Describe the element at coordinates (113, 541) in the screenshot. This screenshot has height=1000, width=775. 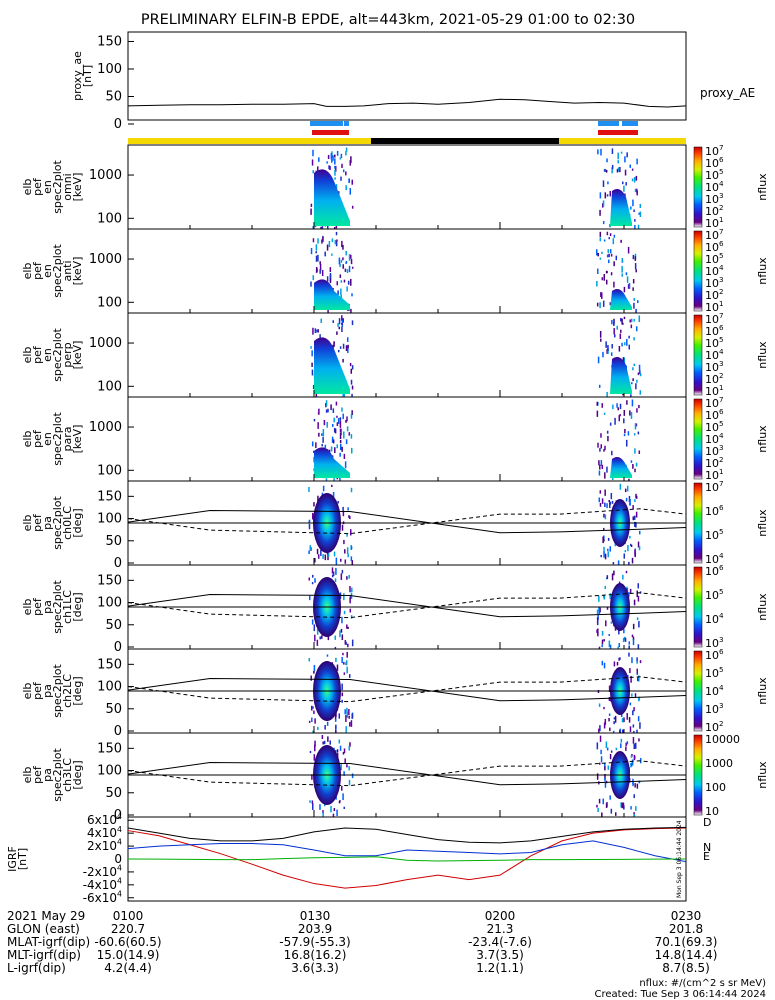
I see `panel-ch0LC-ytick: 50` at that location.